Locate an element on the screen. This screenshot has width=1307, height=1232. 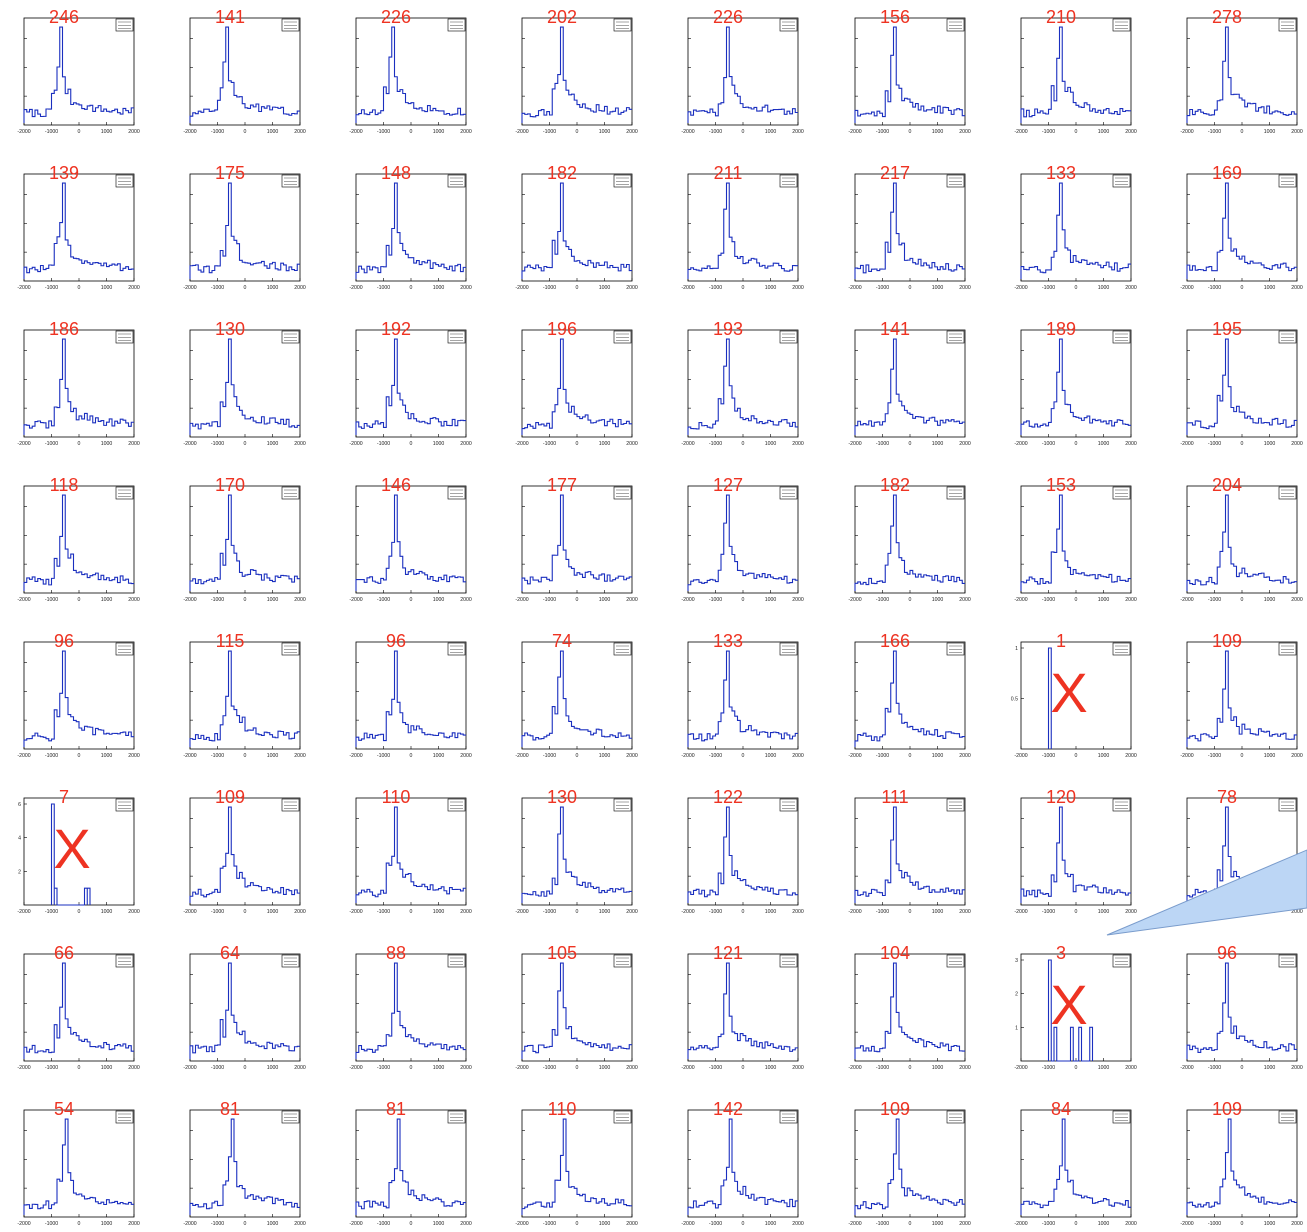
entry-count: 130 is located at coordinates (230, 329).